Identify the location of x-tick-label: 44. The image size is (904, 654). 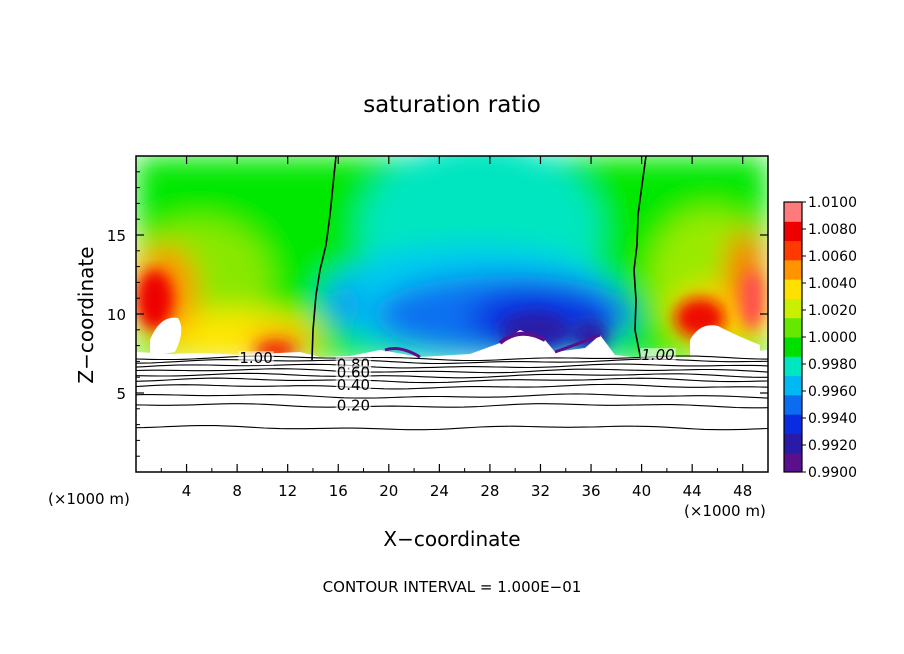
(692, 491).